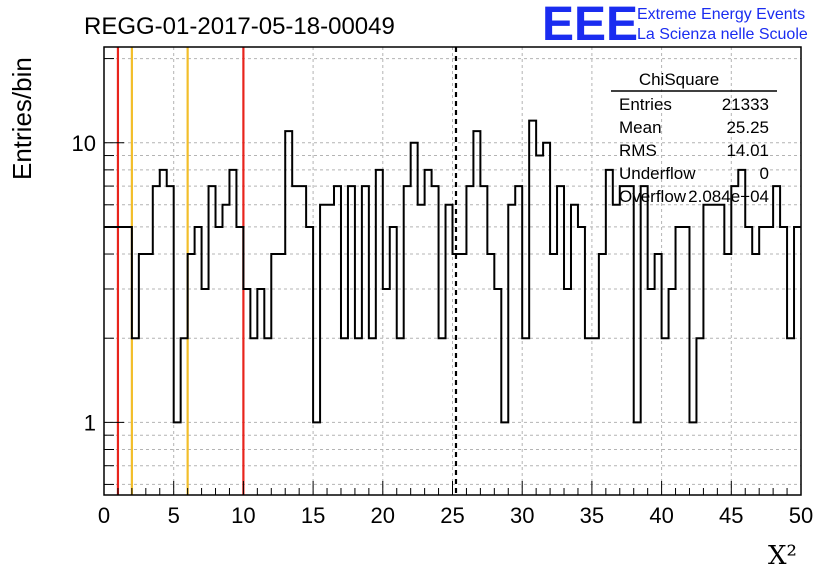 The height and width of the screenshot is (572, 836). I want to click on stats-value-entries: 21333, so click(745, 104).